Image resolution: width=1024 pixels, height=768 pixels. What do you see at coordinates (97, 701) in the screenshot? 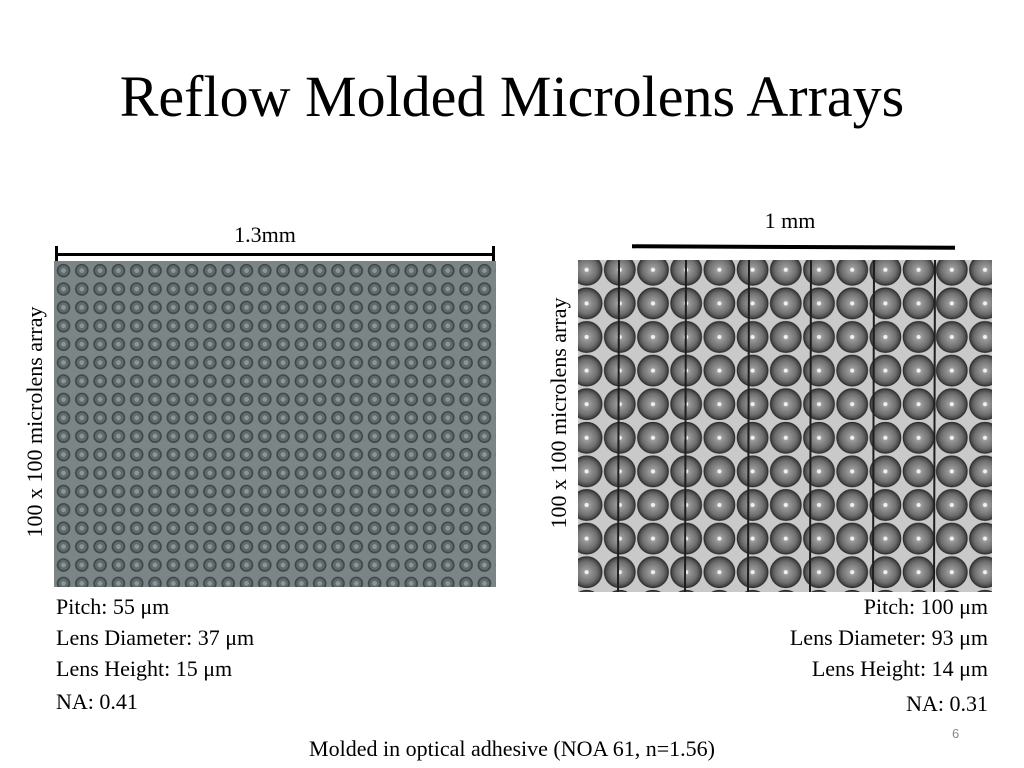
I see `left-spec-na: NA: 0.41` at bounding box center [97, 701].